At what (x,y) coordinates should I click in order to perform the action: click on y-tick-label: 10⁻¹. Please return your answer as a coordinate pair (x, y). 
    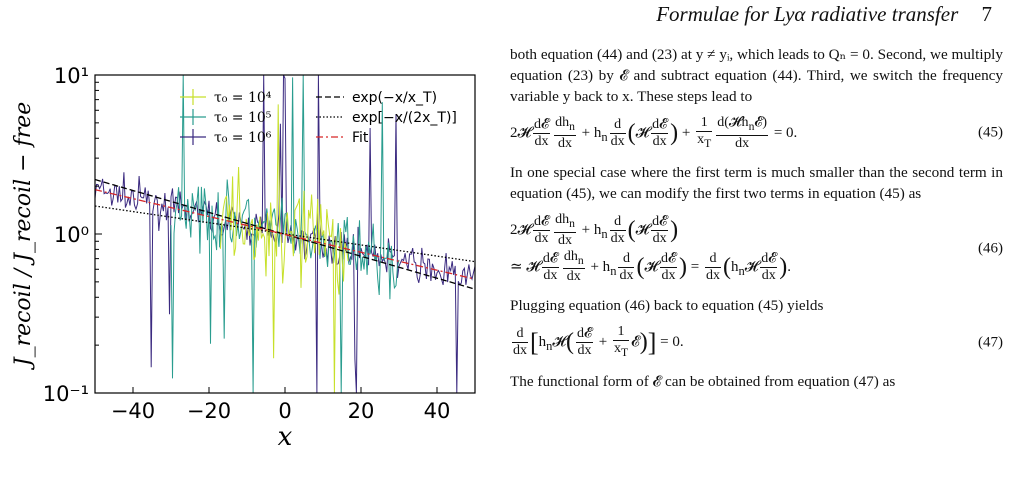
    Looking at the image, I should click on (66, 394).